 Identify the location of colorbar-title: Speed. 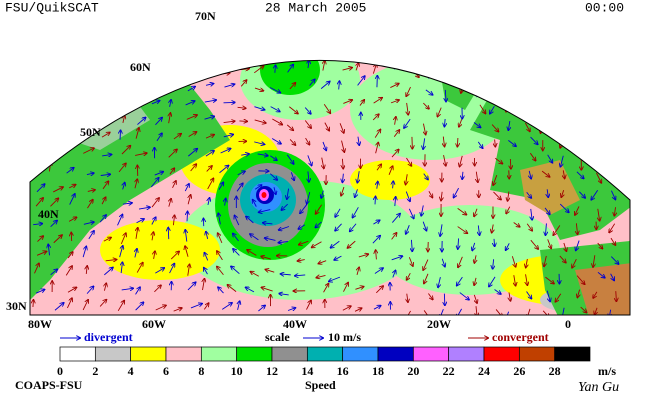
(320, 385).